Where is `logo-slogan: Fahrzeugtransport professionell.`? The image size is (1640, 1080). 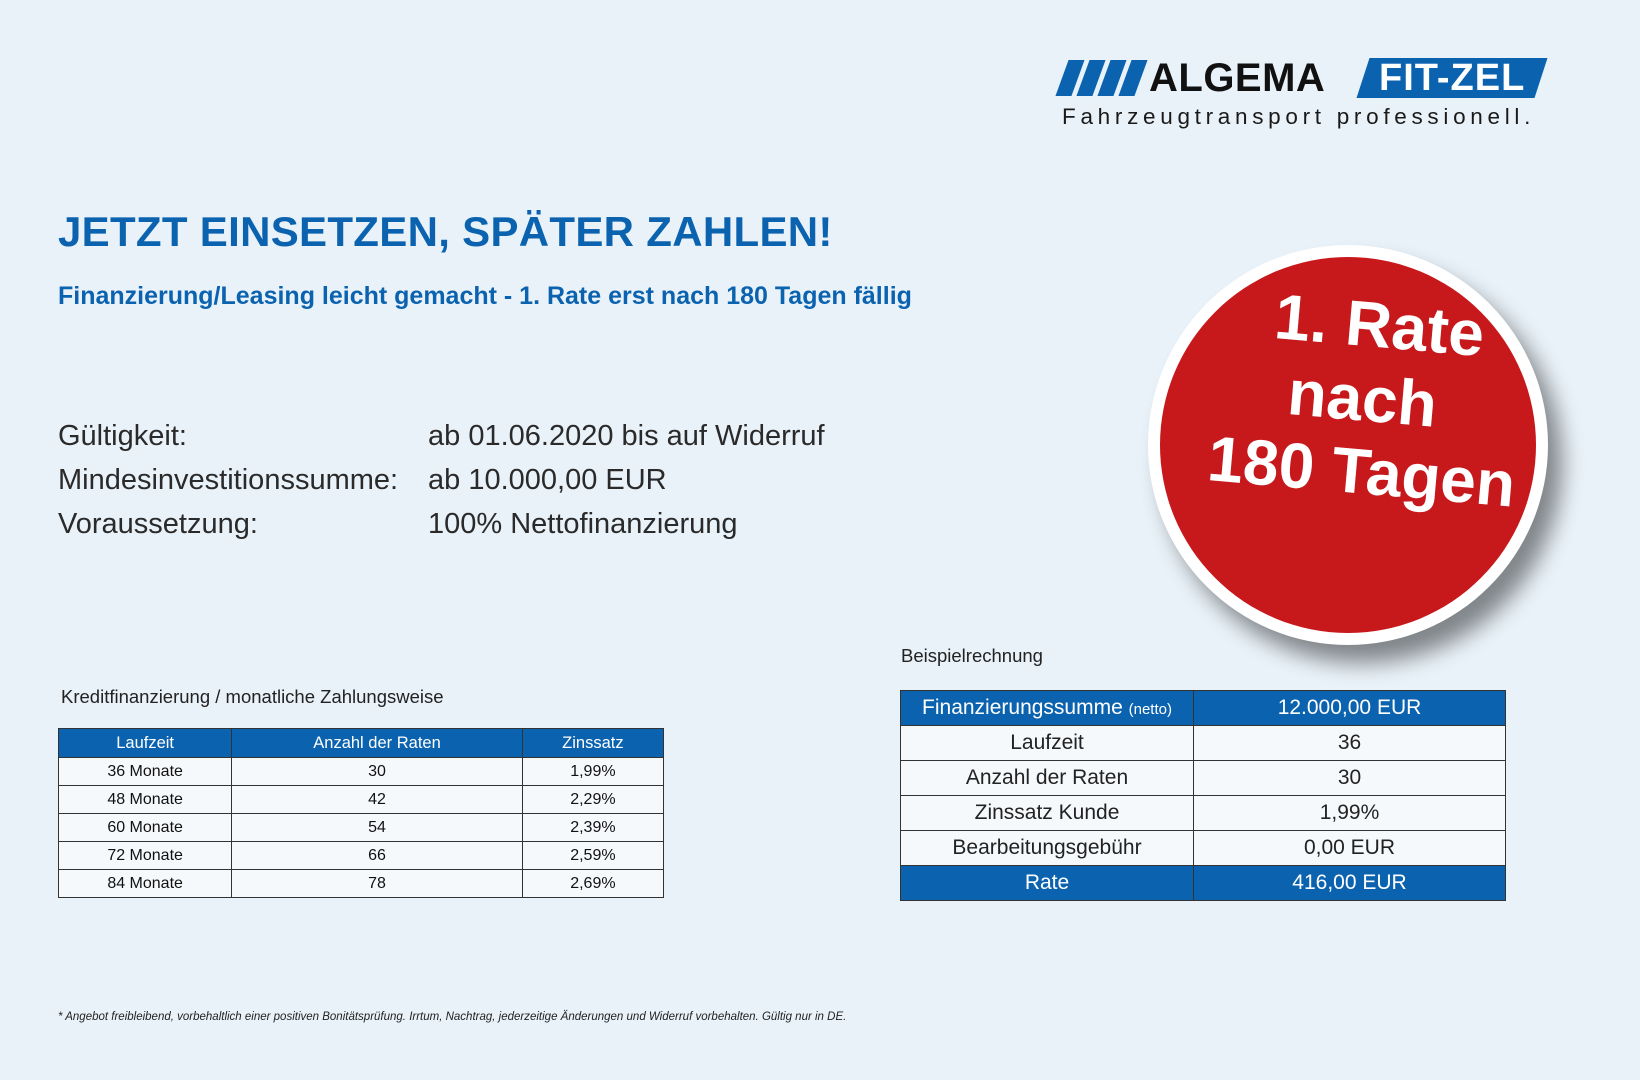 logo-slogan: Fahrzeugtransport professionell. is located at coordinates (1299, 116).